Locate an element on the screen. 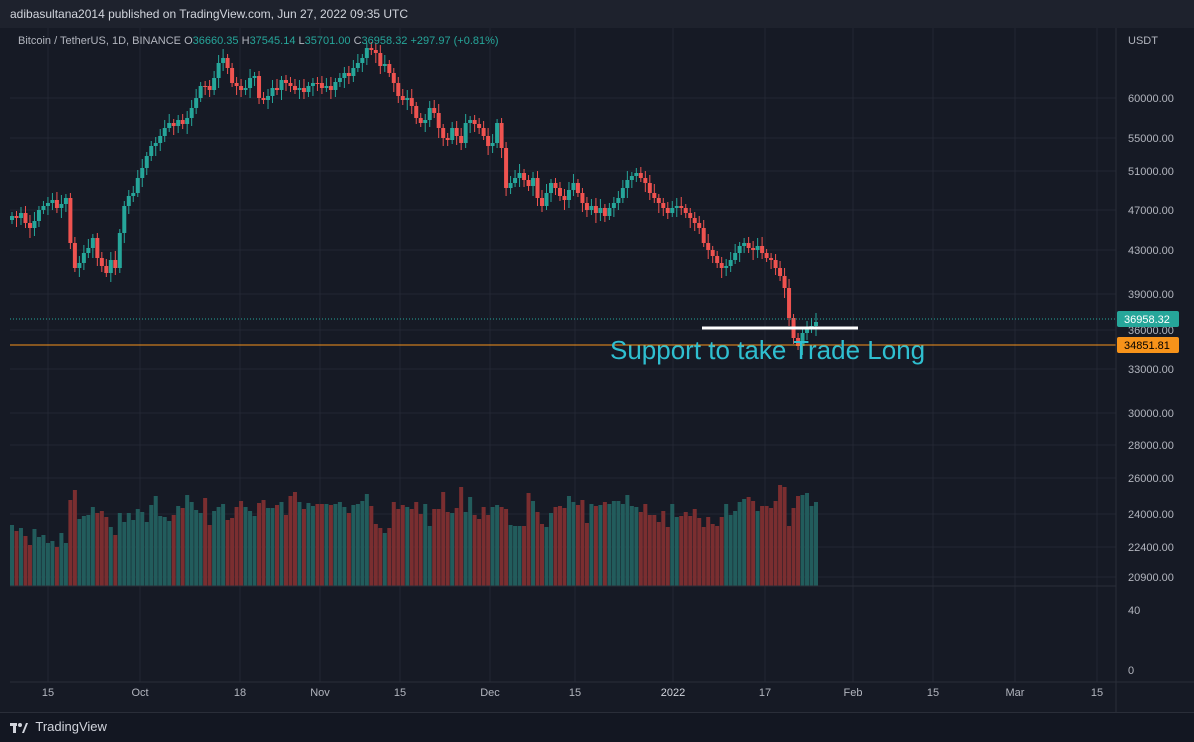 Image resolution: width=1194 pixels, height=742 pixels. currency-label: USDT is located at coordinates (1143, 41).